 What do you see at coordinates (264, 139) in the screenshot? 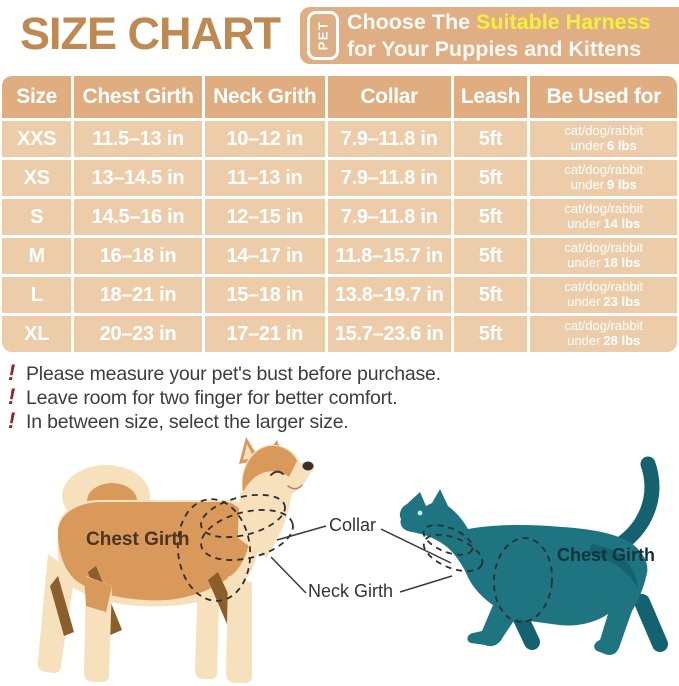
I see `cell-neck-girth: 10–12 in` at bounding box center [264, 139].